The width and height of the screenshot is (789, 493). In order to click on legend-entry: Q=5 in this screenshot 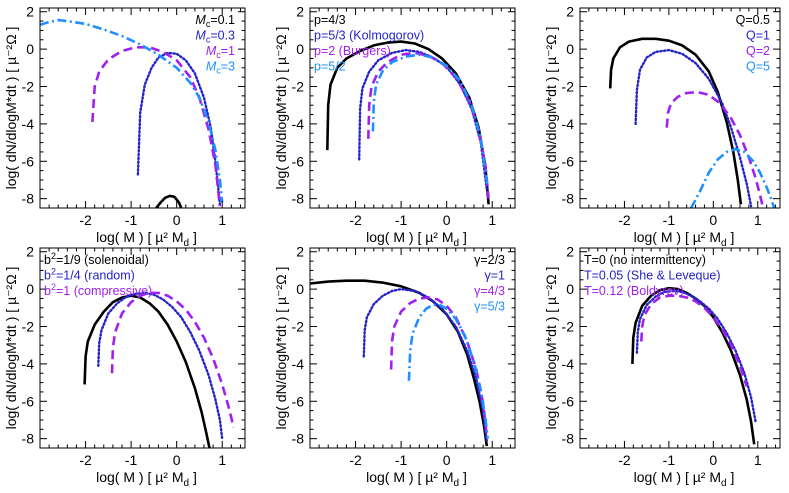, I will do `click(758, 67)`.